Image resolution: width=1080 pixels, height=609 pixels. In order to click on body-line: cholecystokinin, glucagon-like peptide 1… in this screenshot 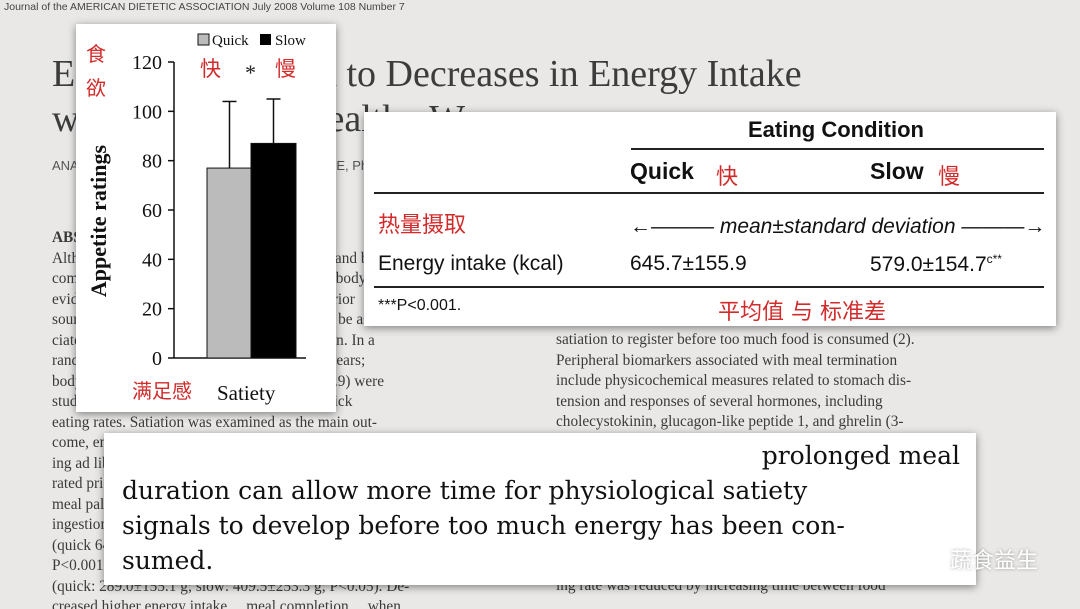, I will do `click(730, 421)`.